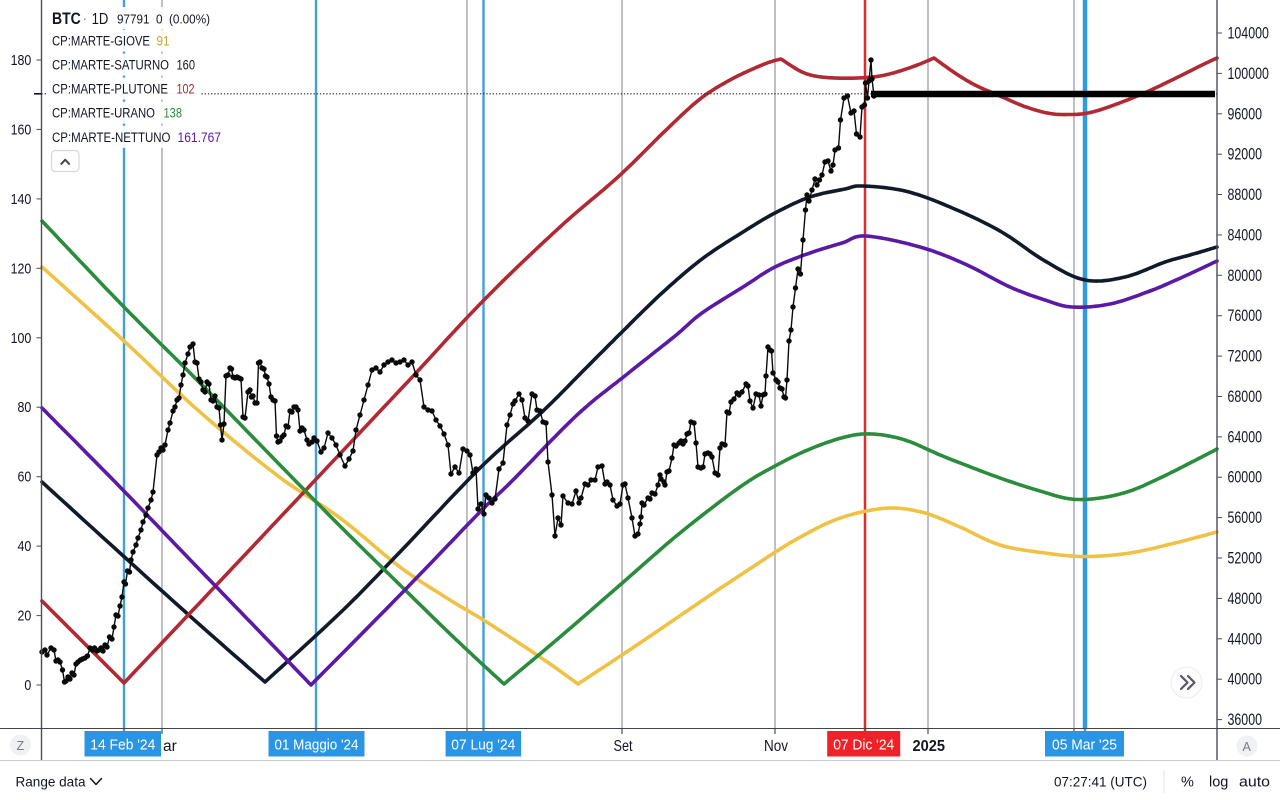 The width and height of the screenshot is (1280, 800). I want to click on svg-text: 40, so click(25, 546).